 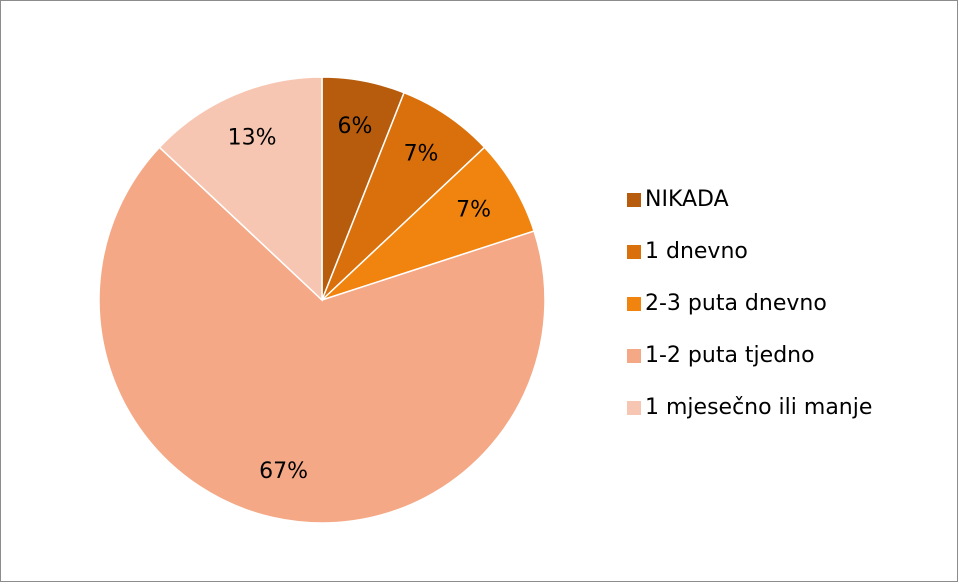 What do you see at coordinates (240, 189) in the screenshot?
I see `pie-slice` at bounding box center [240, 189].